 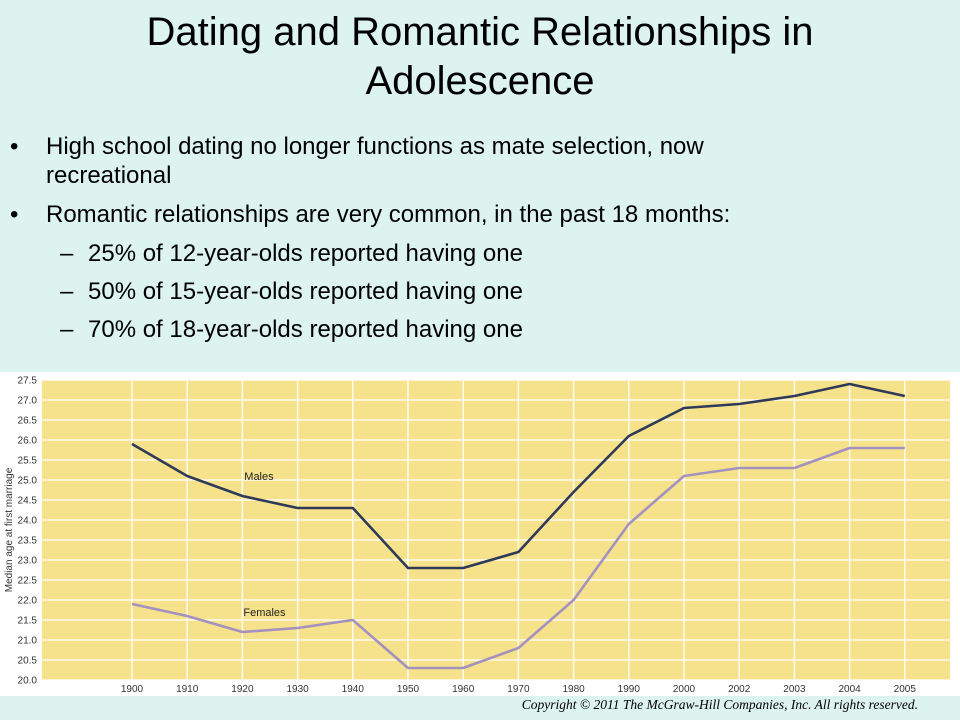 I want to click on y-tick-label: 22.0, so click(x=28, y=601).